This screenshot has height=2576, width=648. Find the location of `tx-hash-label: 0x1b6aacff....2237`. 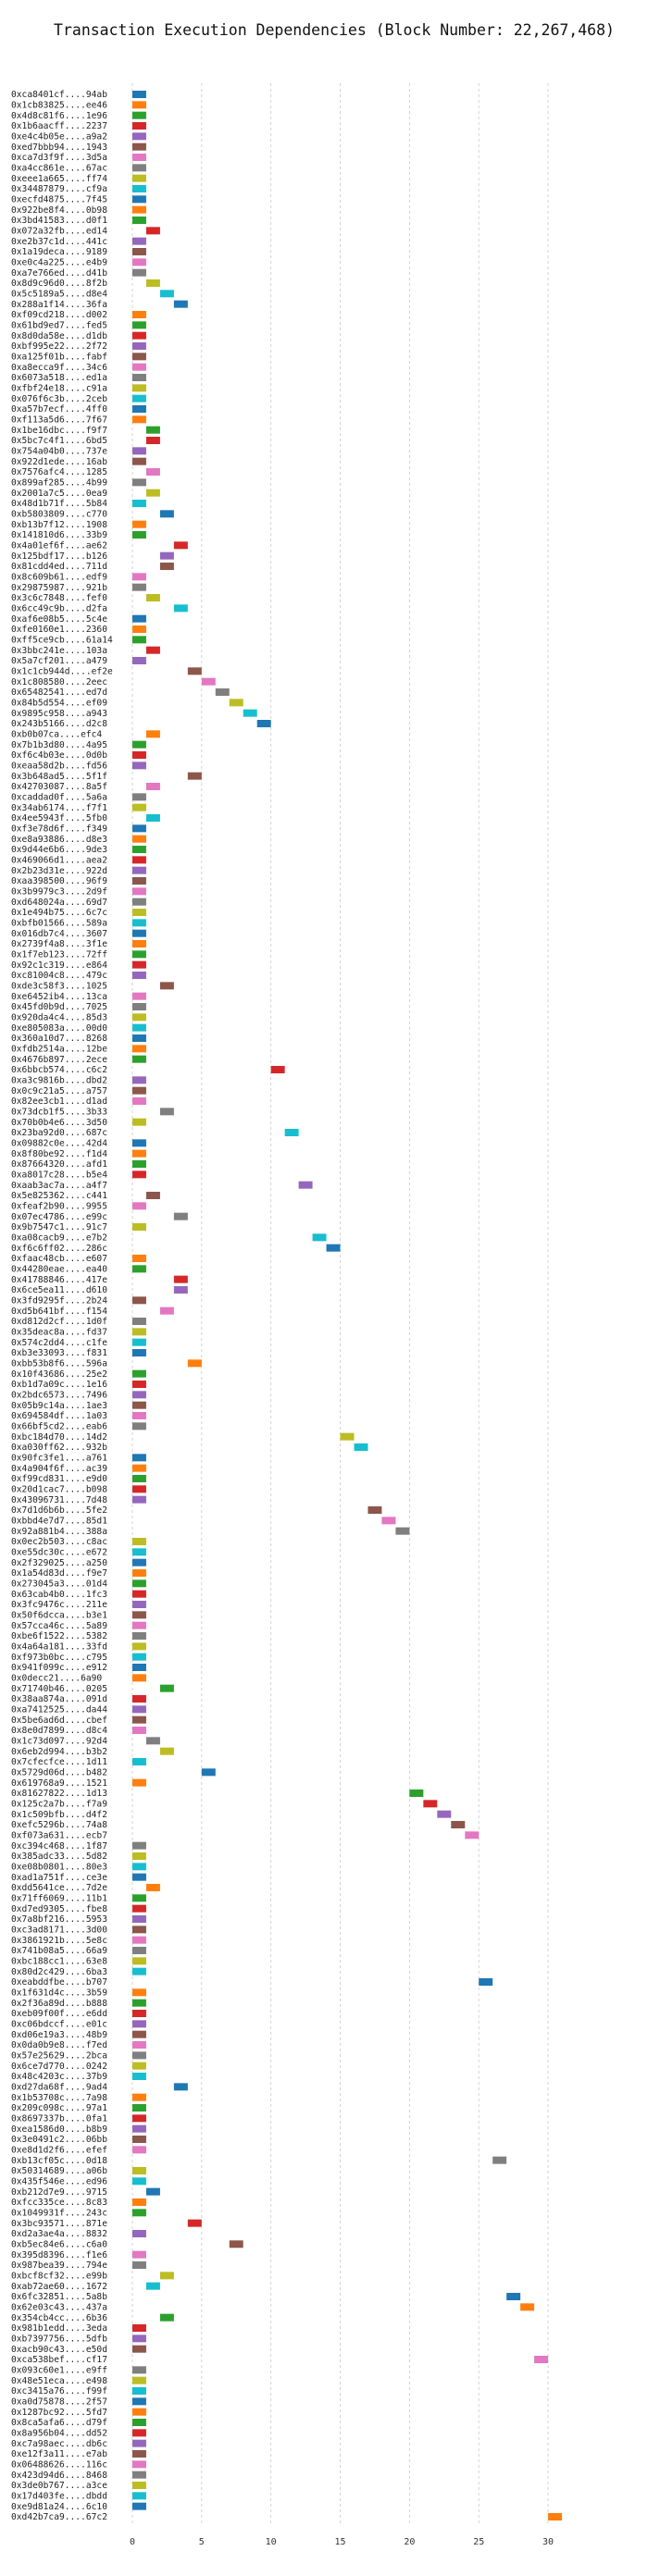

tx-hash-label: 0x1b6aacff....2237 is located at coordinates (59, 126).